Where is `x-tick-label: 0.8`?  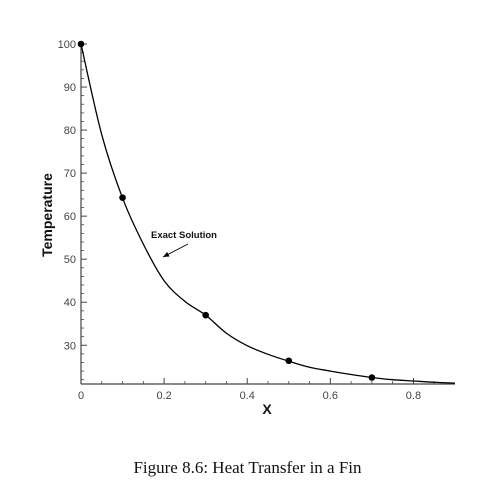
x-tick-label: 0.8 is located at coordinates (413, 396).